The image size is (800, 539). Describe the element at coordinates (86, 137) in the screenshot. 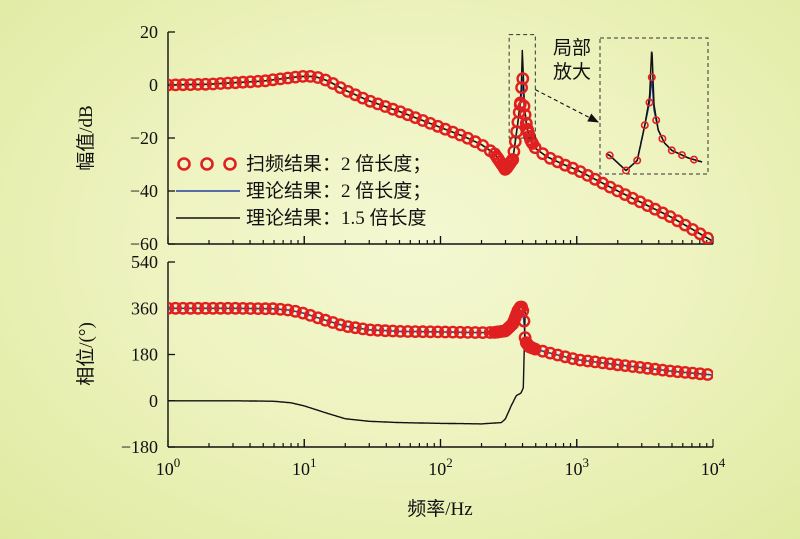

I see `magnitude-y-label: 幅值/dB` at that location.